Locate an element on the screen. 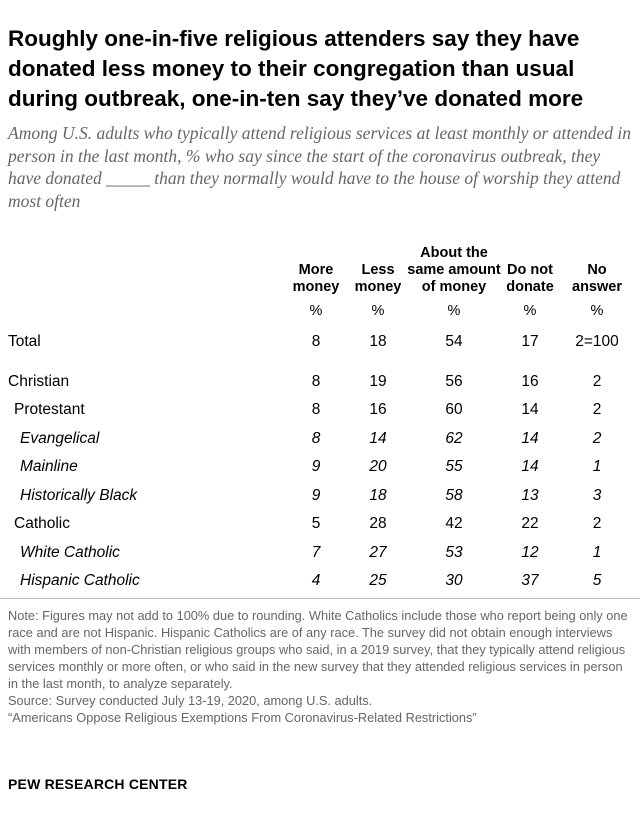 This screenshot has height=824, width=640. table-row: Protestant 8 16 60 14 2 is located at coordinates (320, 414).